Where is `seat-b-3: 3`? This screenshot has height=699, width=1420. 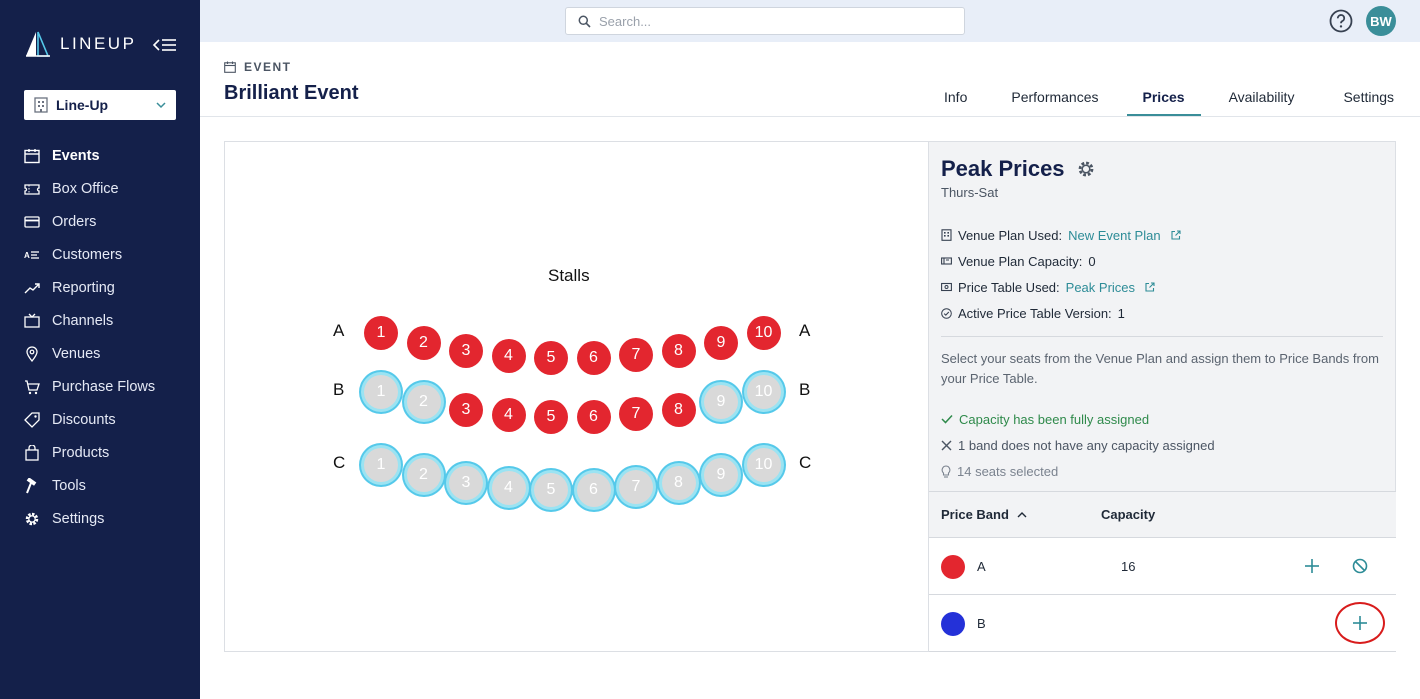 seat-b-3: 3 is located at coordinates (466, 410).